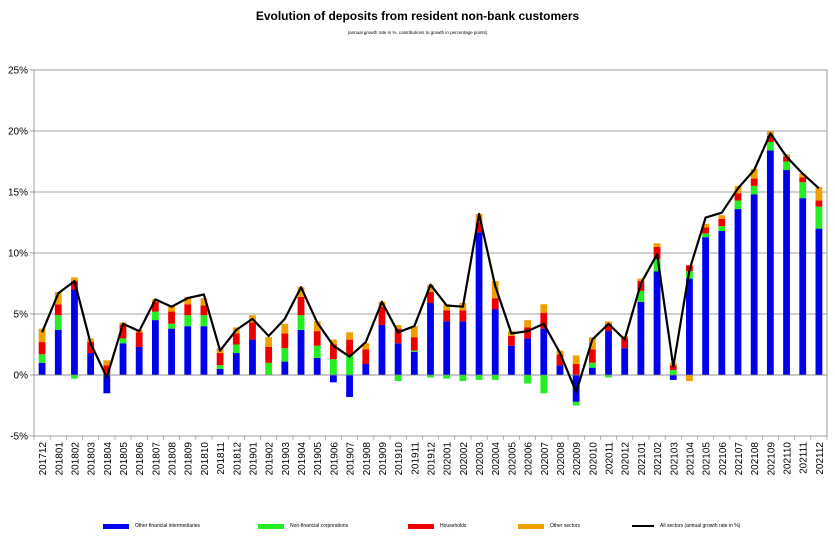 This screenshot has height=540, width=835. I want to click on x-tick-label: 202004, so click(496, 459).